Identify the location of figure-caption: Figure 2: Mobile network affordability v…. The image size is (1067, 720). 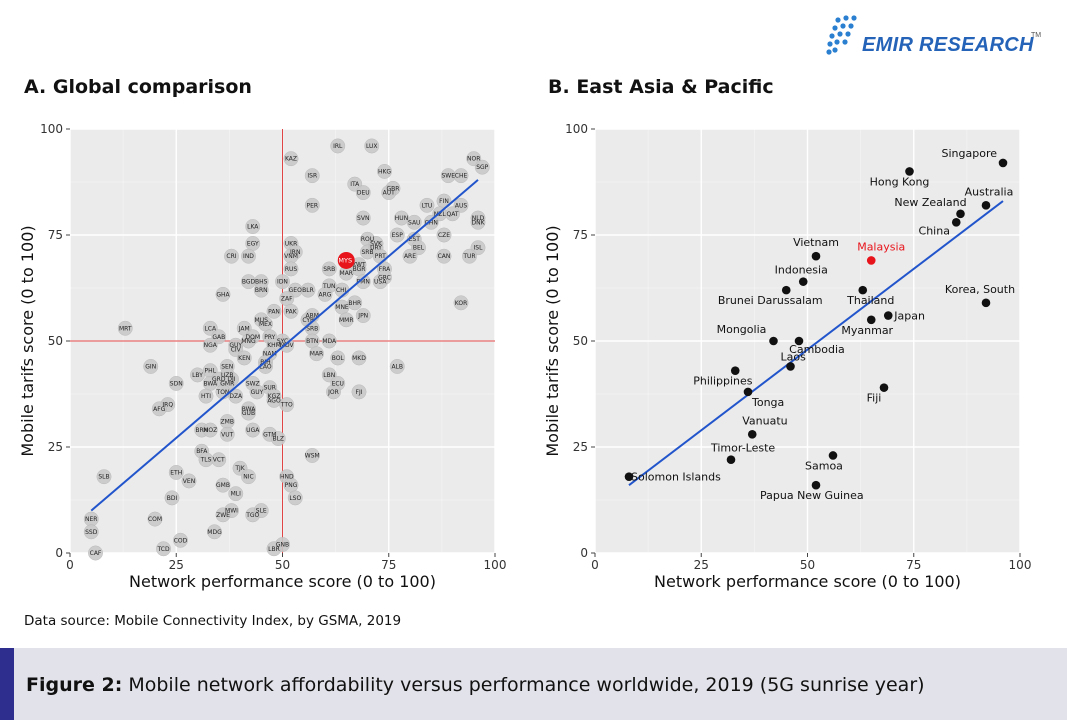
(475, 685).